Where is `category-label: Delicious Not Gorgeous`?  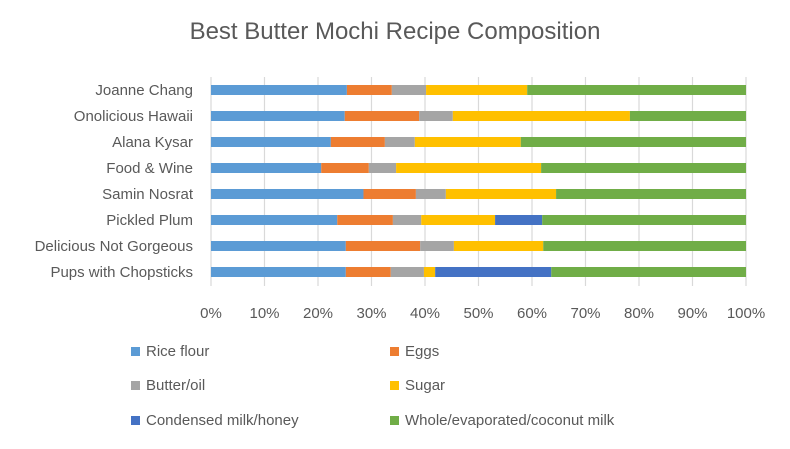
category-label: Delicious Not Gorgeous is located at coordinates (114, 246).